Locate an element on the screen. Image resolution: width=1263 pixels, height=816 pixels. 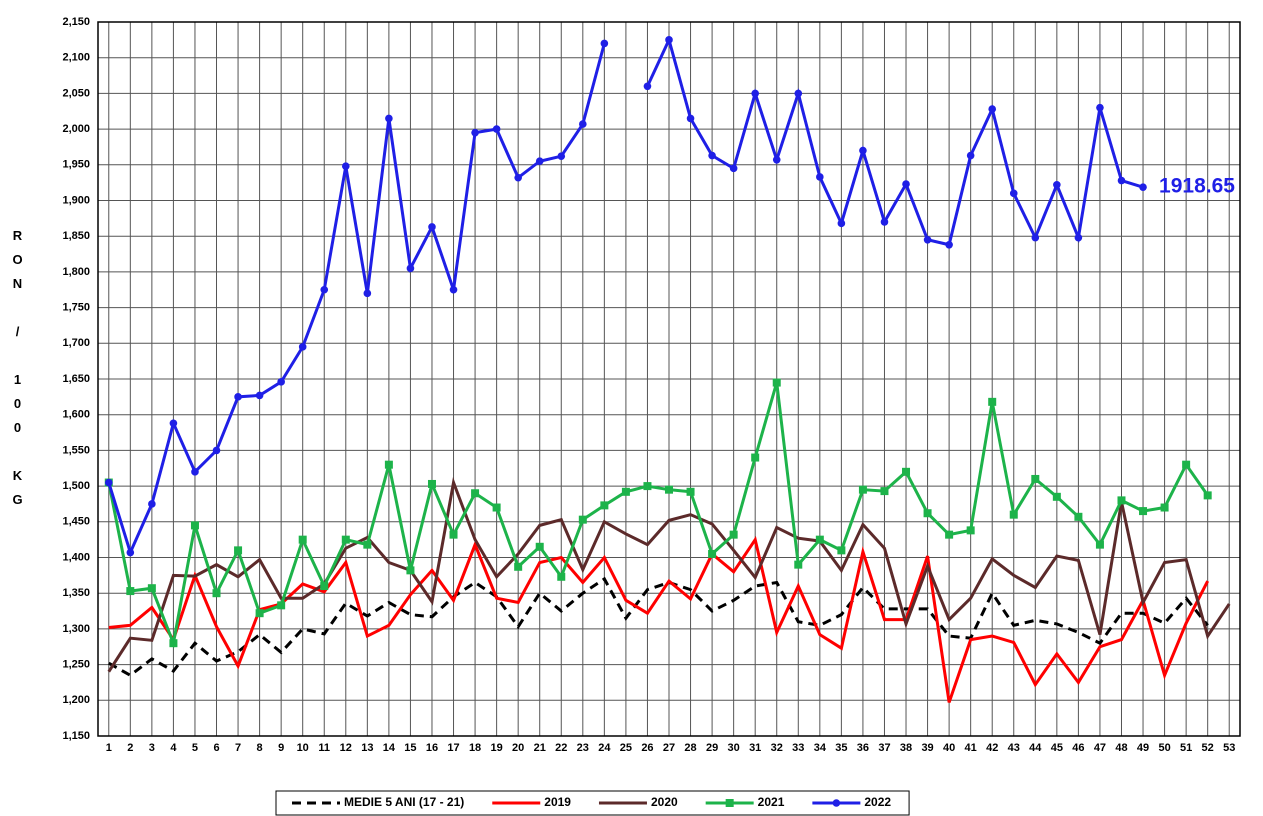
x-tick-label: 19 is located at coordinates (496, 748).